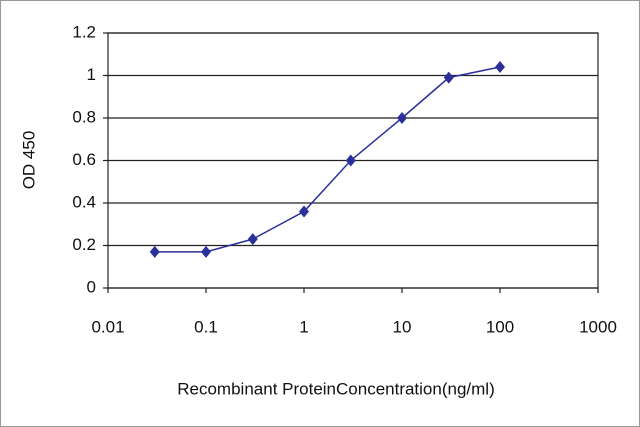 The width and height of the screenshot is (640, 427). Describe the element at coordinates (84, 116) in the screenshot. I see `y-tick-label: 0.8` at that location.